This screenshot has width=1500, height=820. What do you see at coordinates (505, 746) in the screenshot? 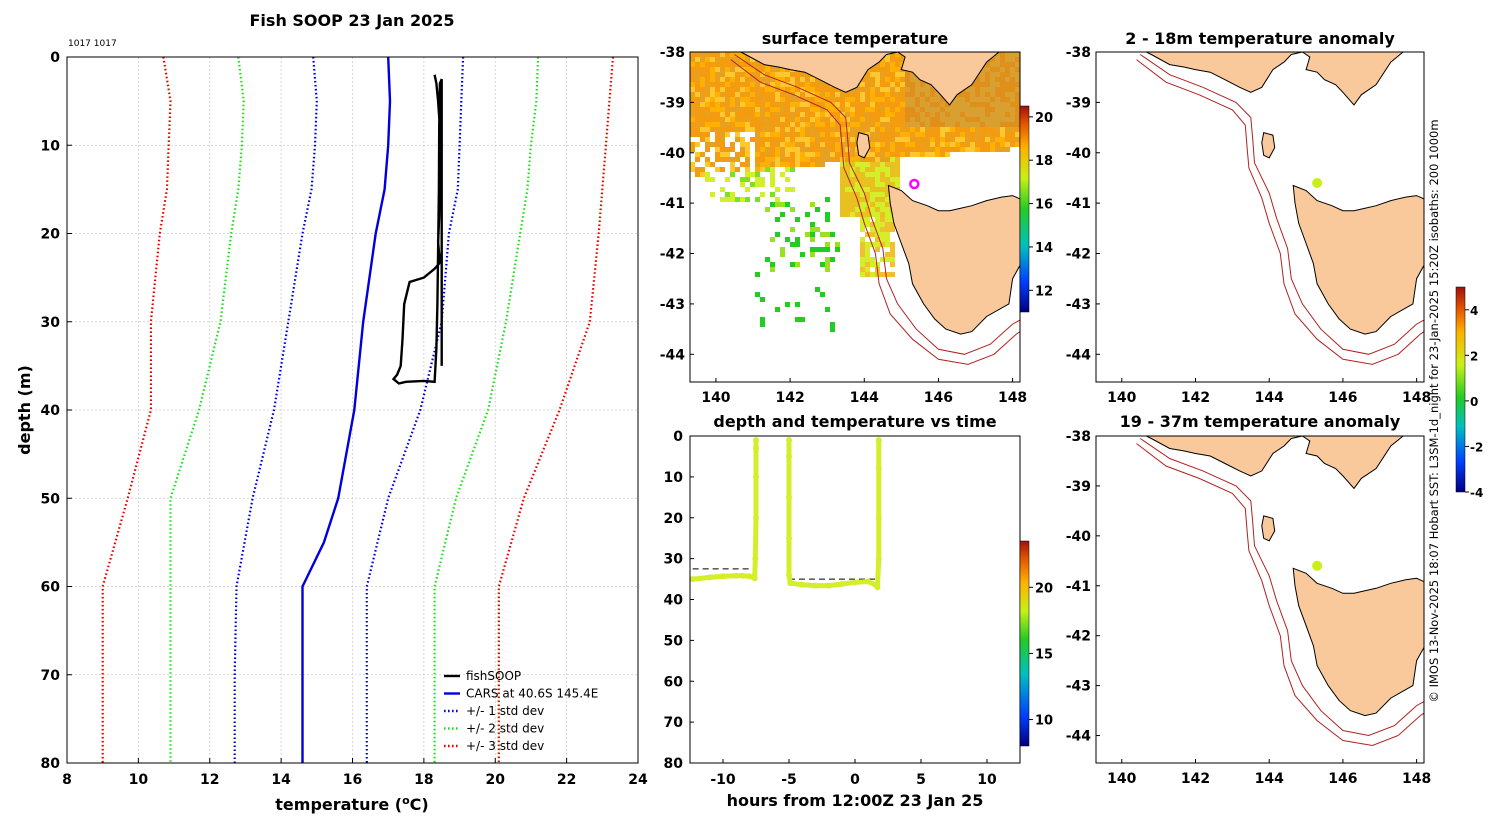
I see `legend-entry-label: +/- 3 std dev` at bounding box center [505, 746].